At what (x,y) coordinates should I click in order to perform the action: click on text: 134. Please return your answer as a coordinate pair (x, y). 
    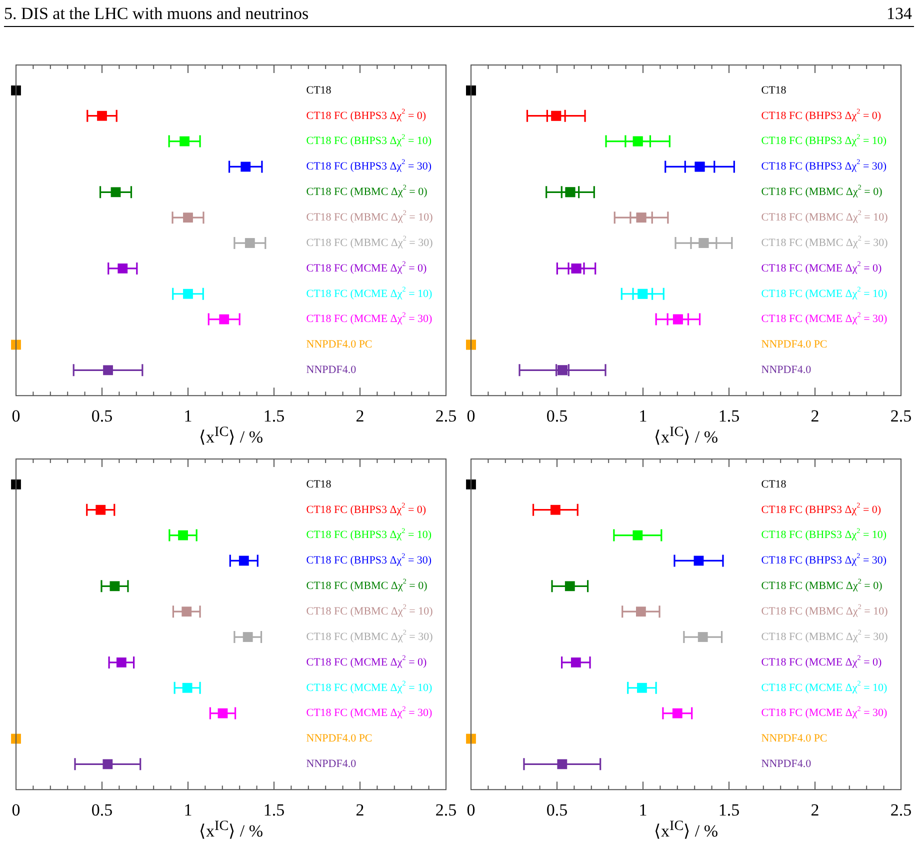
    Looking at the image, I should click on (899, 14).